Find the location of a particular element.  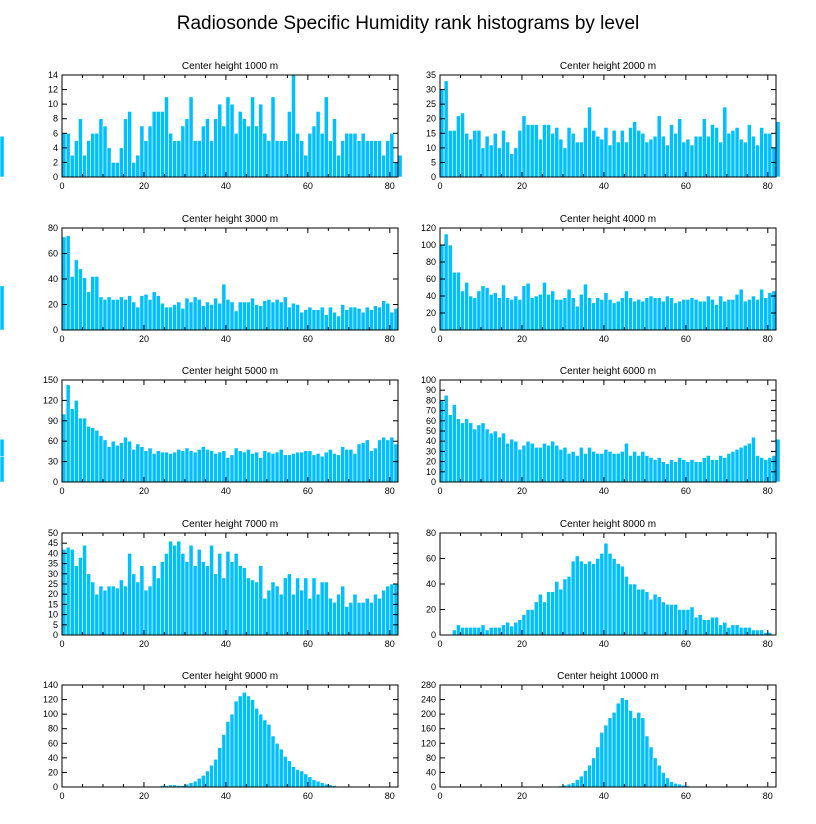

x-tick-label: 20 is located at coordinates (522, 339).